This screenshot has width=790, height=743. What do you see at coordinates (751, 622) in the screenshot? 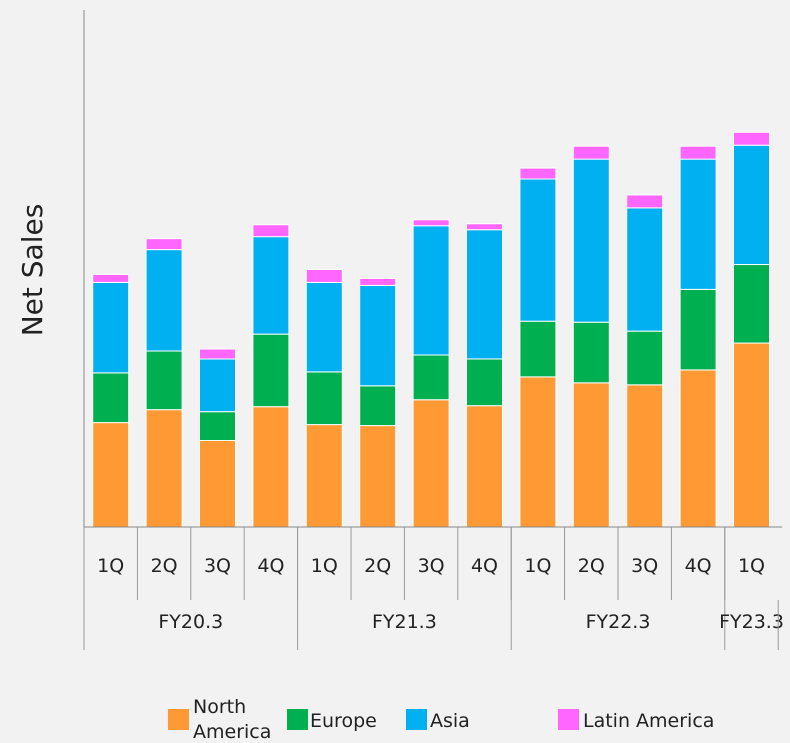
I see `group-label: FY23.3` at bounding box center [751, 622].